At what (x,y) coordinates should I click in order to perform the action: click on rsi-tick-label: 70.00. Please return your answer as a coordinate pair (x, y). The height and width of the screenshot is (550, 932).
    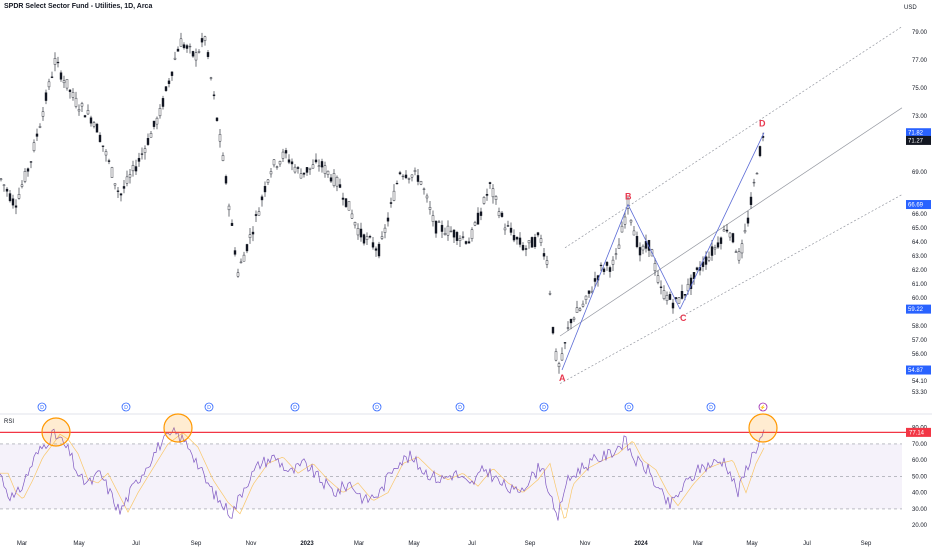
    Looking at the image, I should click on (920, 445).